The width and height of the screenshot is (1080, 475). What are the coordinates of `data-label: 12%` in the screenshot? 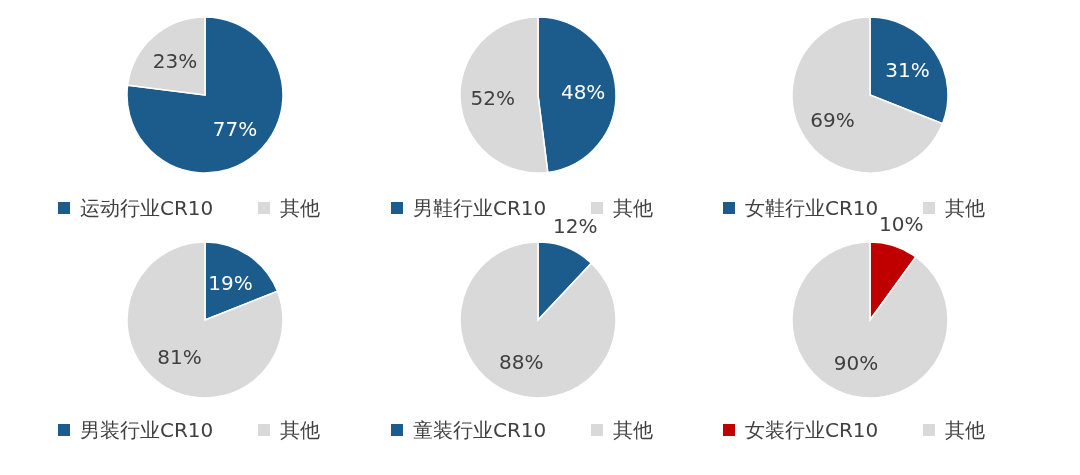 It's located at (575, 225).